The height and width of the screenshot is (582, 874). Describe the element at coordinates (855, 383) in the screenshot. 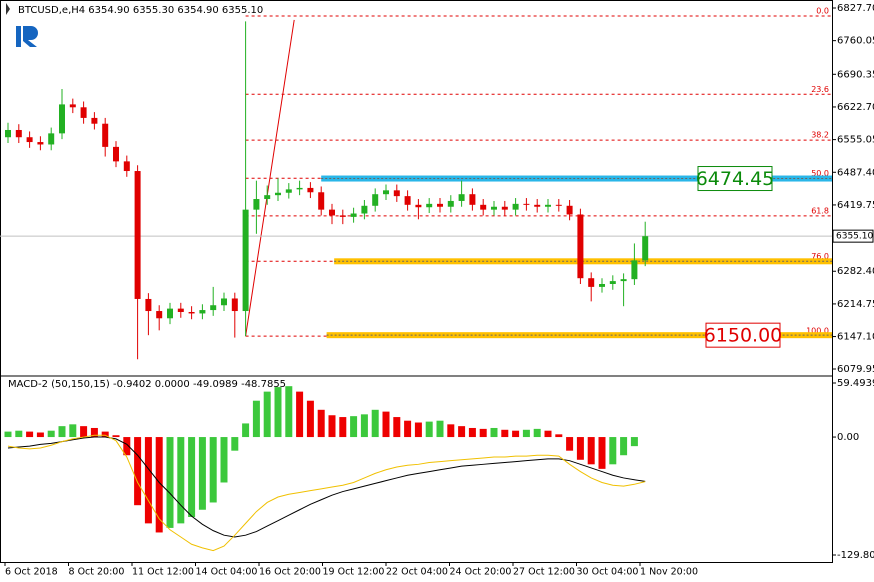

I see `y-tick-label: 59.4939` at that location.